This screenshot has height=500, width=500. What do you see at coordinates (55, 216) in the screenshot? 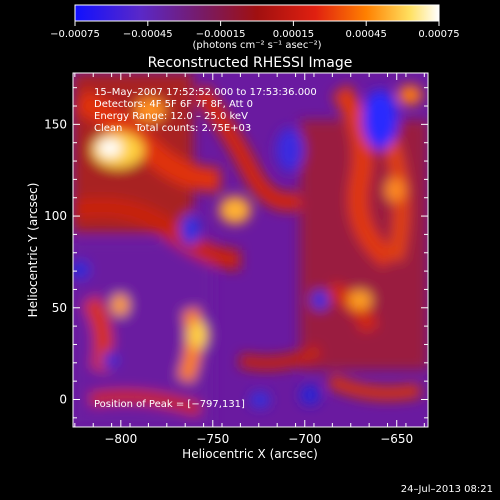
I see `y-tick-label: 100` at bounding box center [55, 216].